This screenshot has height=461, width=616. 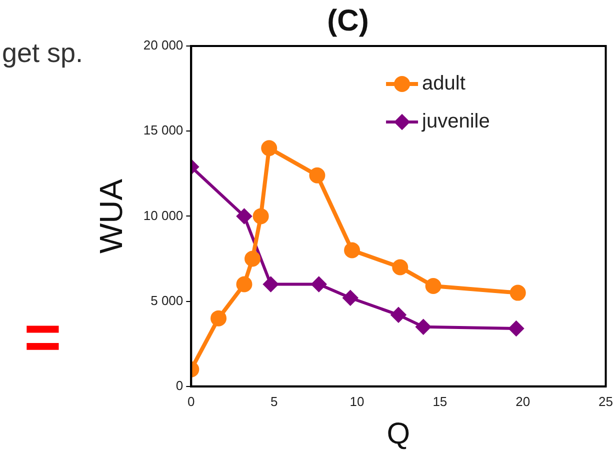 I want to click on y-tick-label: 10 000, so click(x=163, y=215).